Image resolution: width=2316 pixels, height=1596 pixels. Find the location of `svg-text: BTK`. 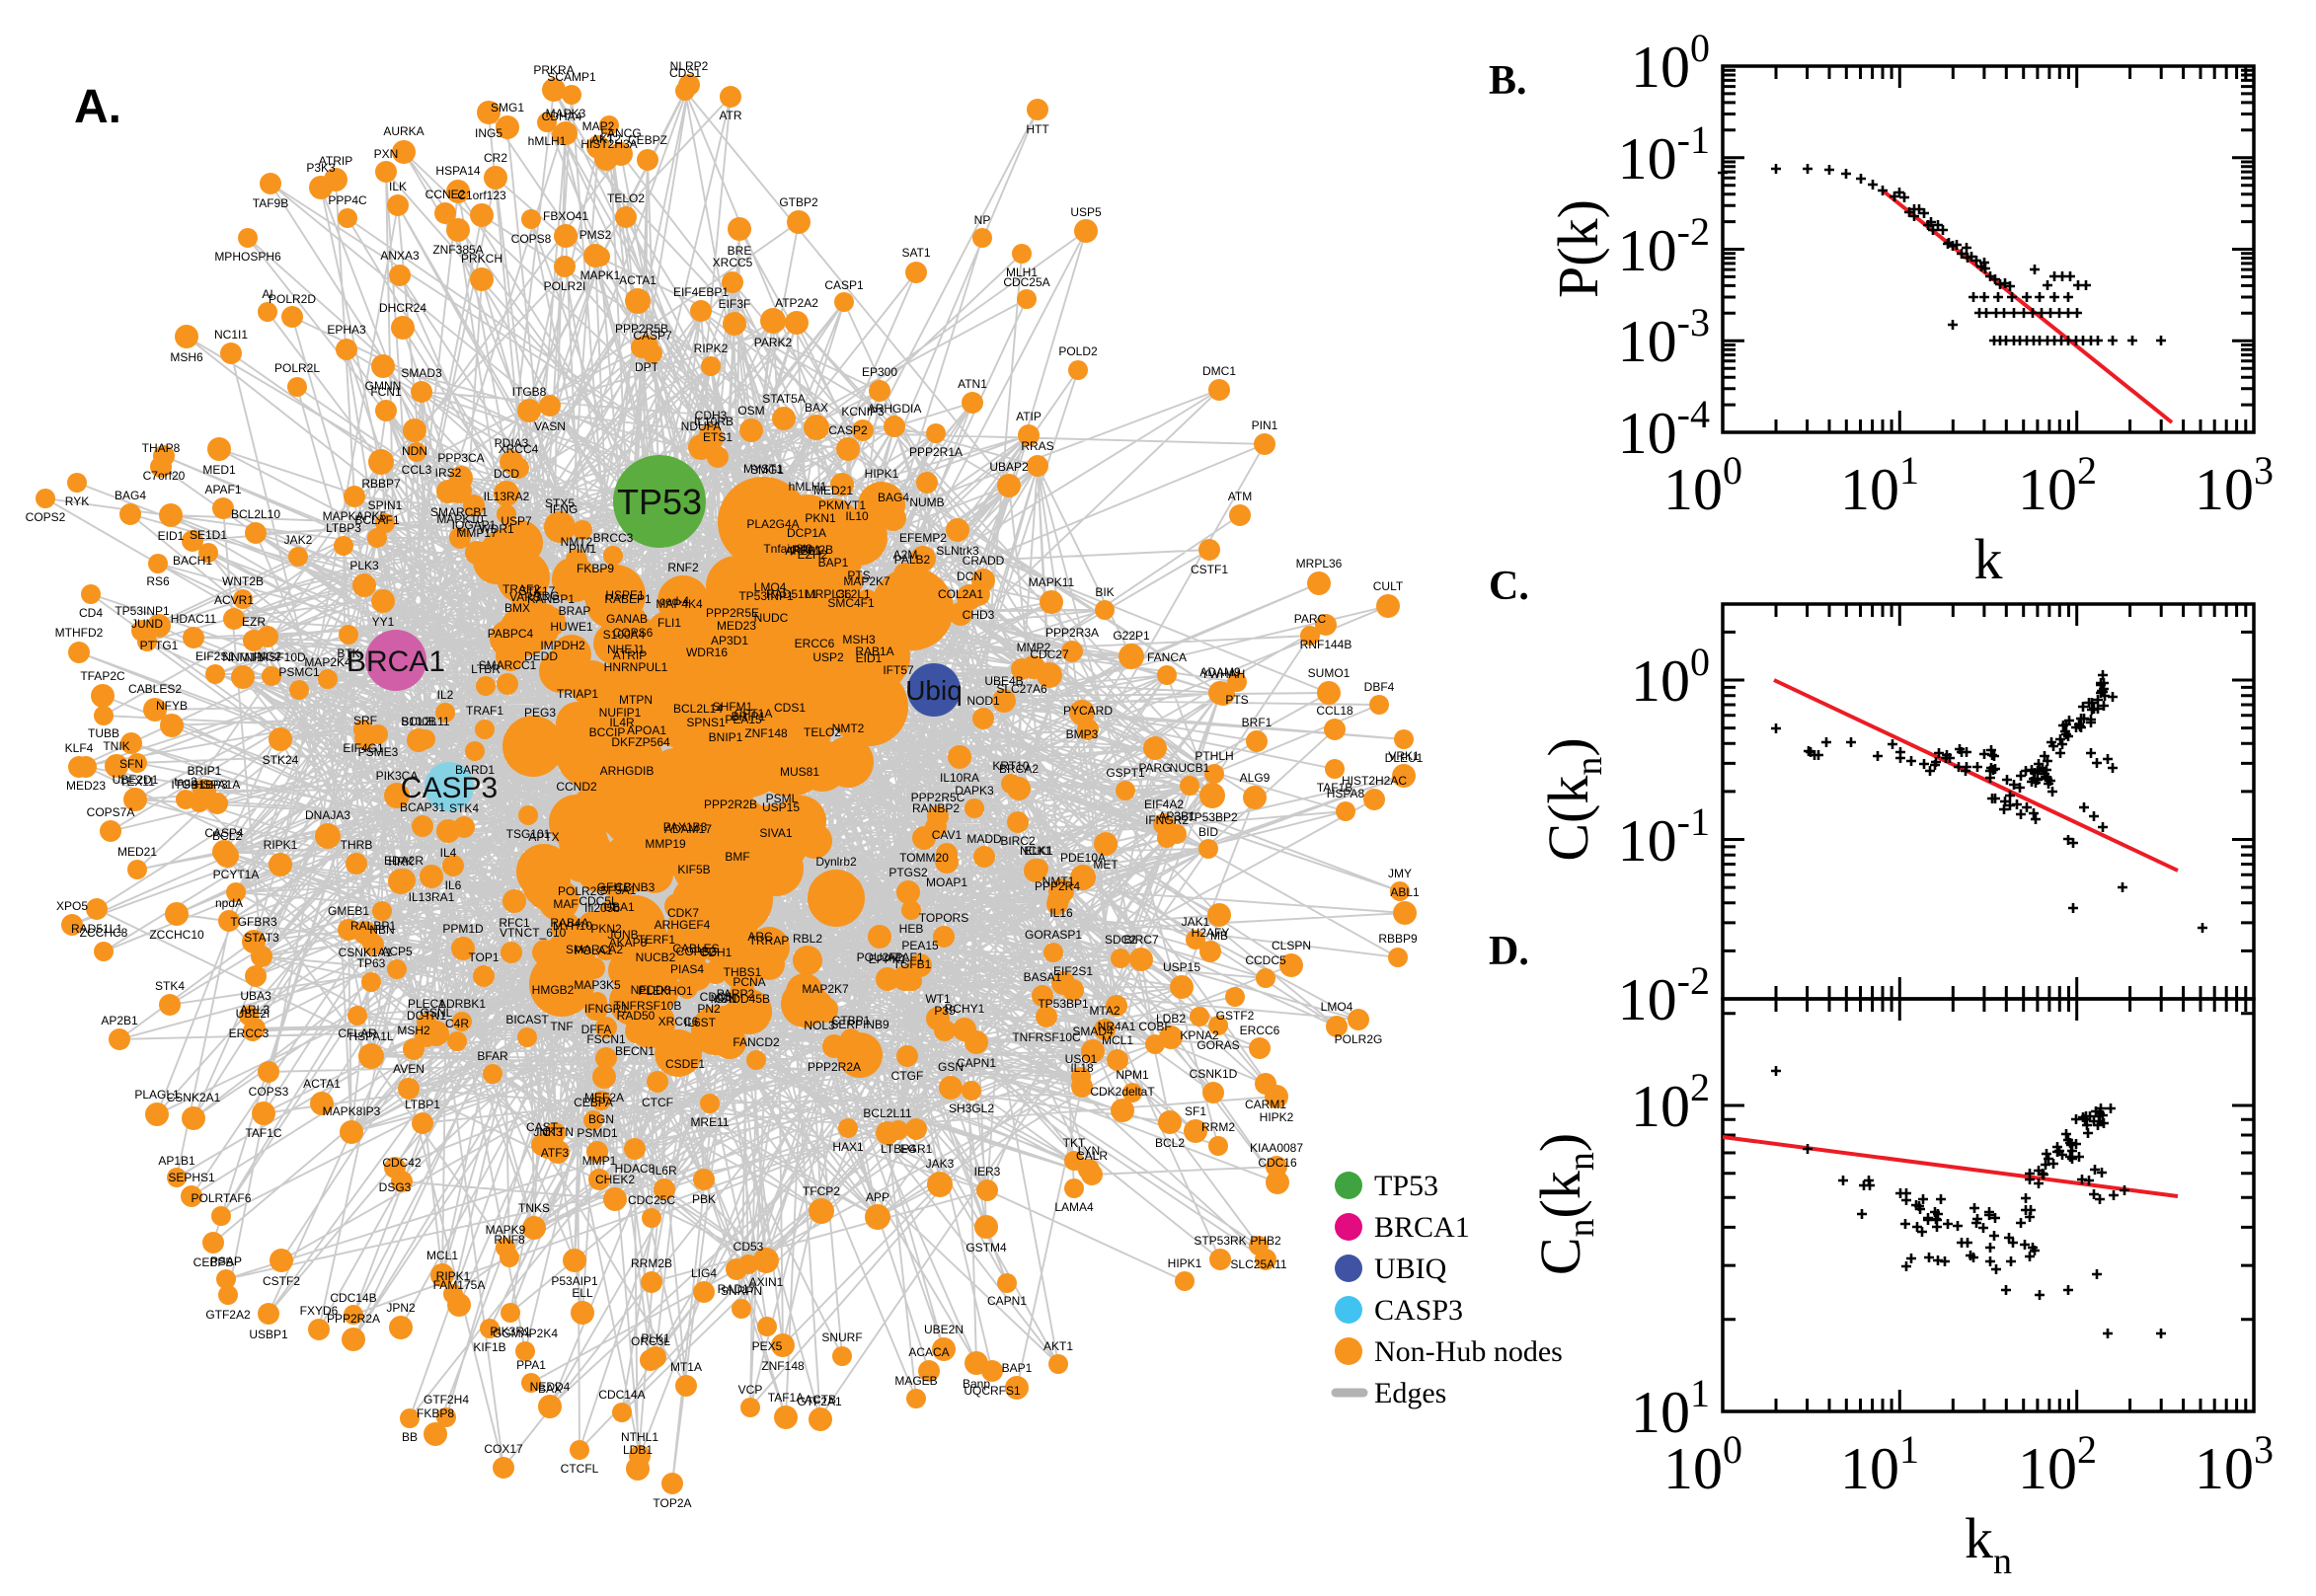

svg-text: BTK is located at coordinates (348, 653).